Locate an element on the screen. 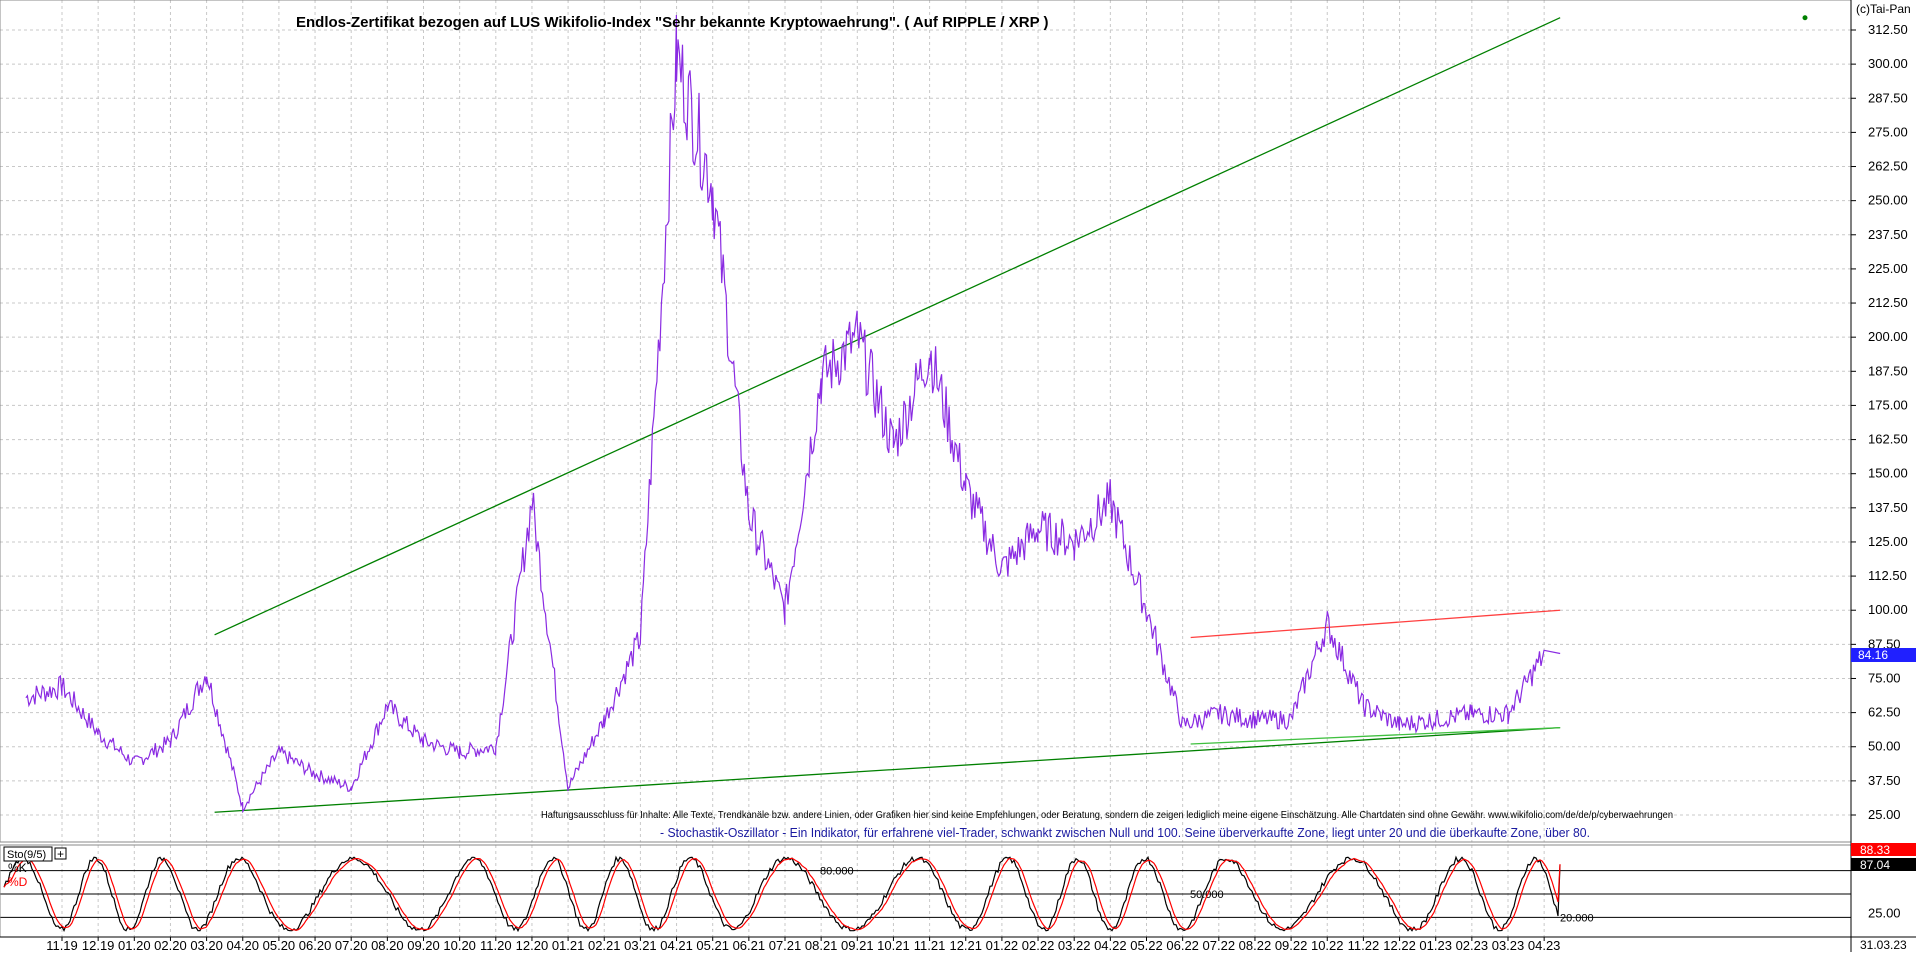 This screenshot has height=957, width=1916. x-tick-label: 04.22 is located at coordinates (1110, 945).